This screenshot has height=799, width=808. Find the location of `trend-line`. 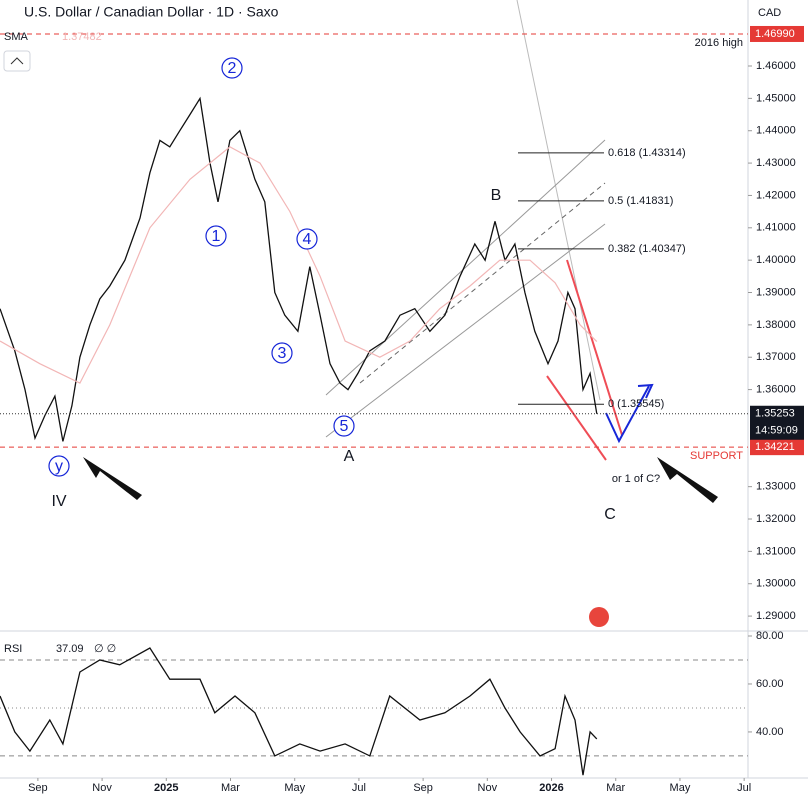

trend-line is located at coordinates (558, 200).